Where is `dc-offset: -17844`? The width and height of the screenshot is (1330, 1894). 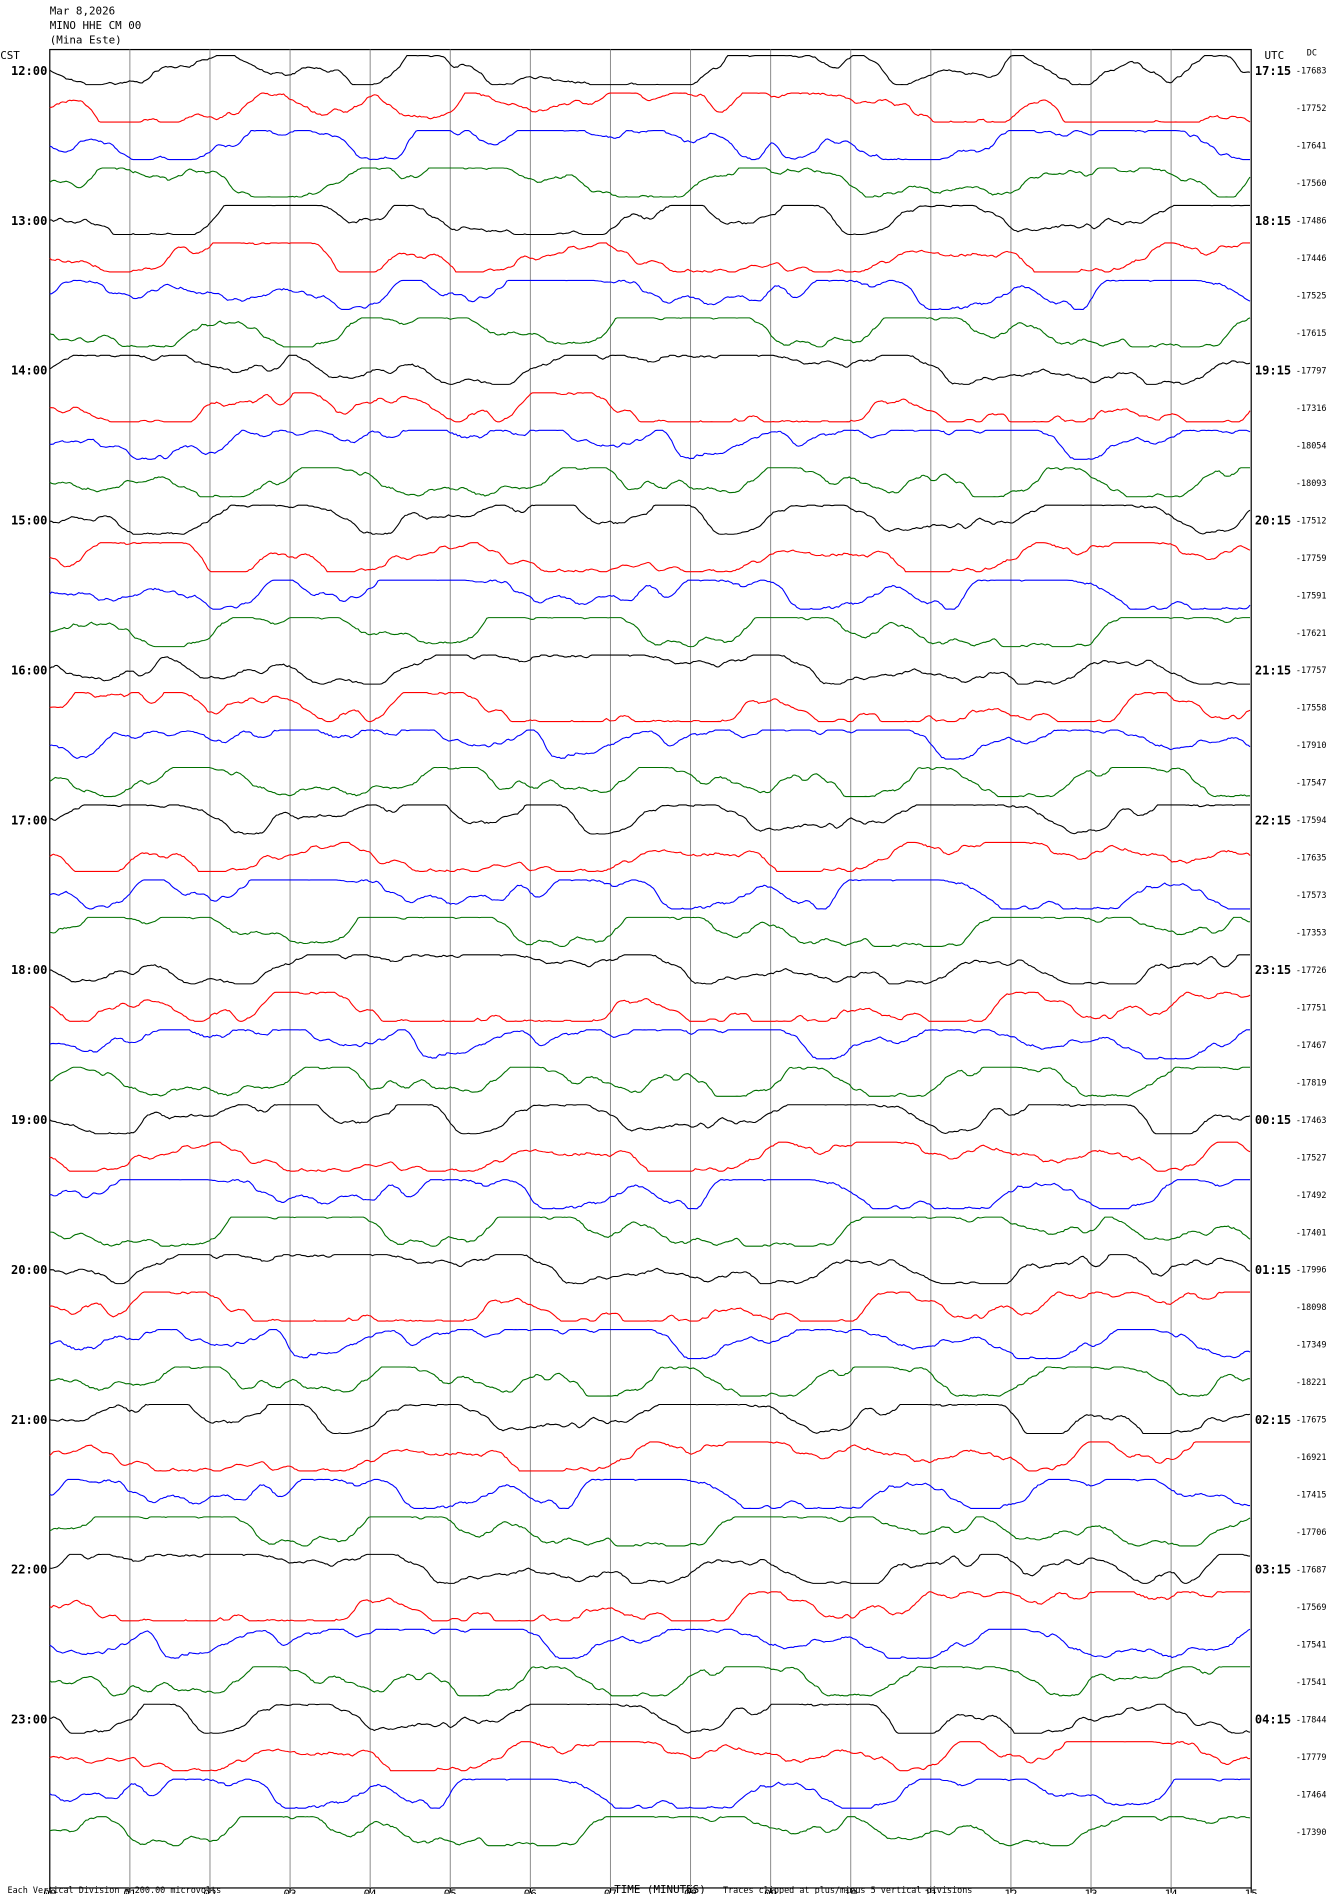
dc-offset: -17844 is located at coordinates (1311, 1719).